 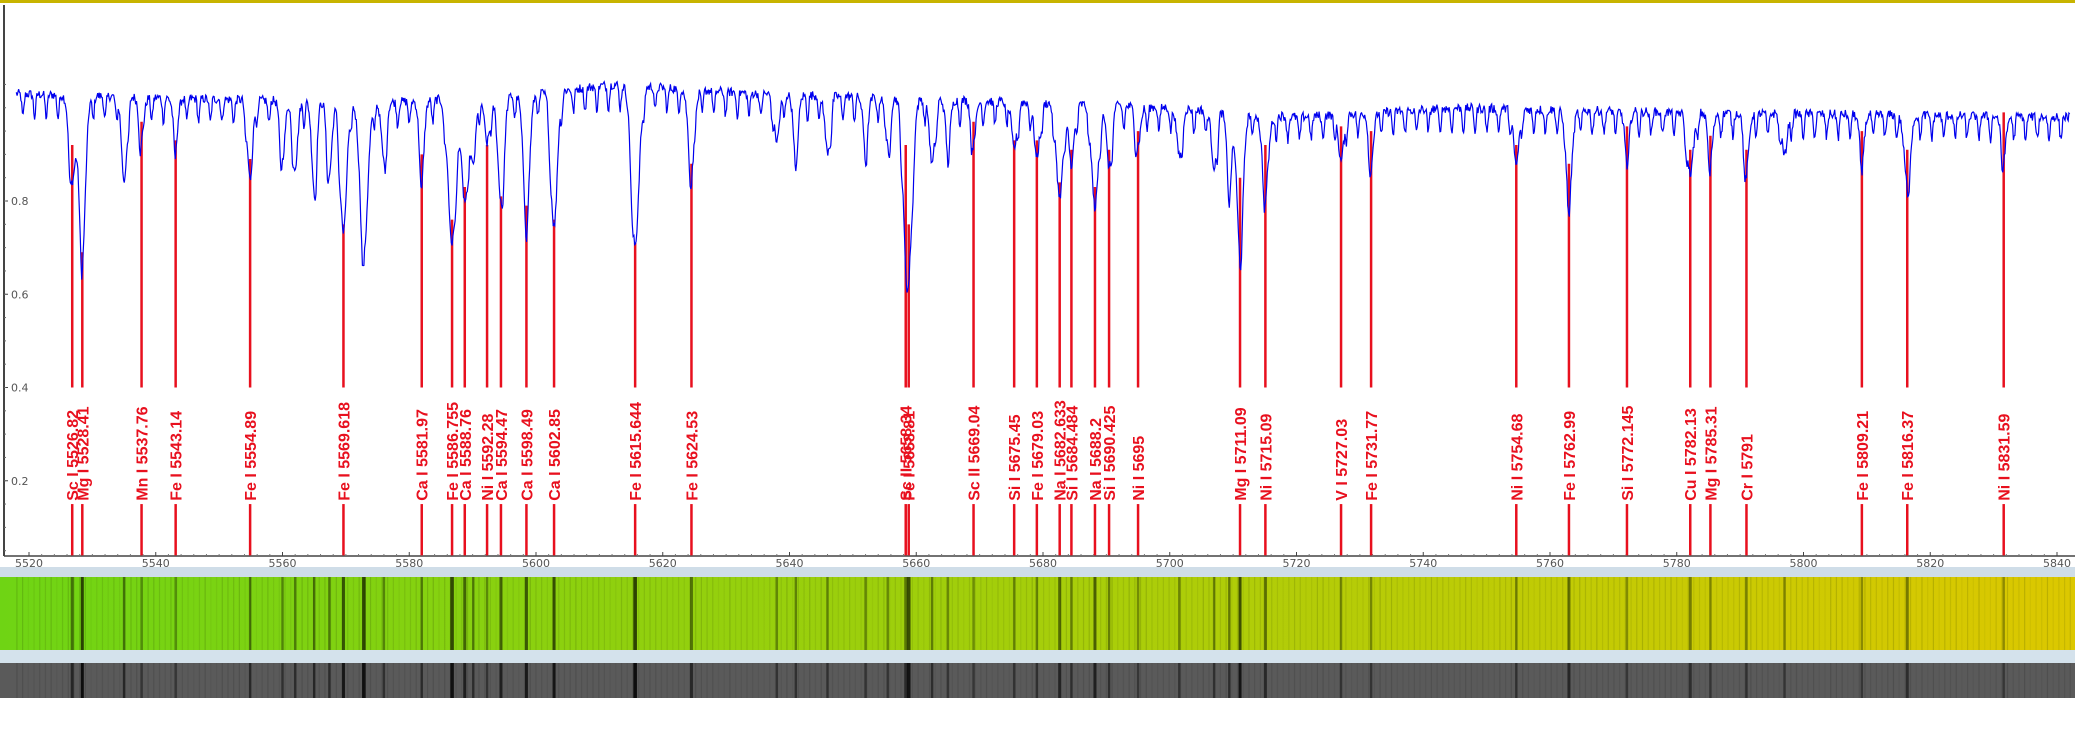 What do you see at coordinates (1372, 456) in the screenshot?
I see `line-id-label: Fe I 5731.77` at bounding box center [1372, 456].